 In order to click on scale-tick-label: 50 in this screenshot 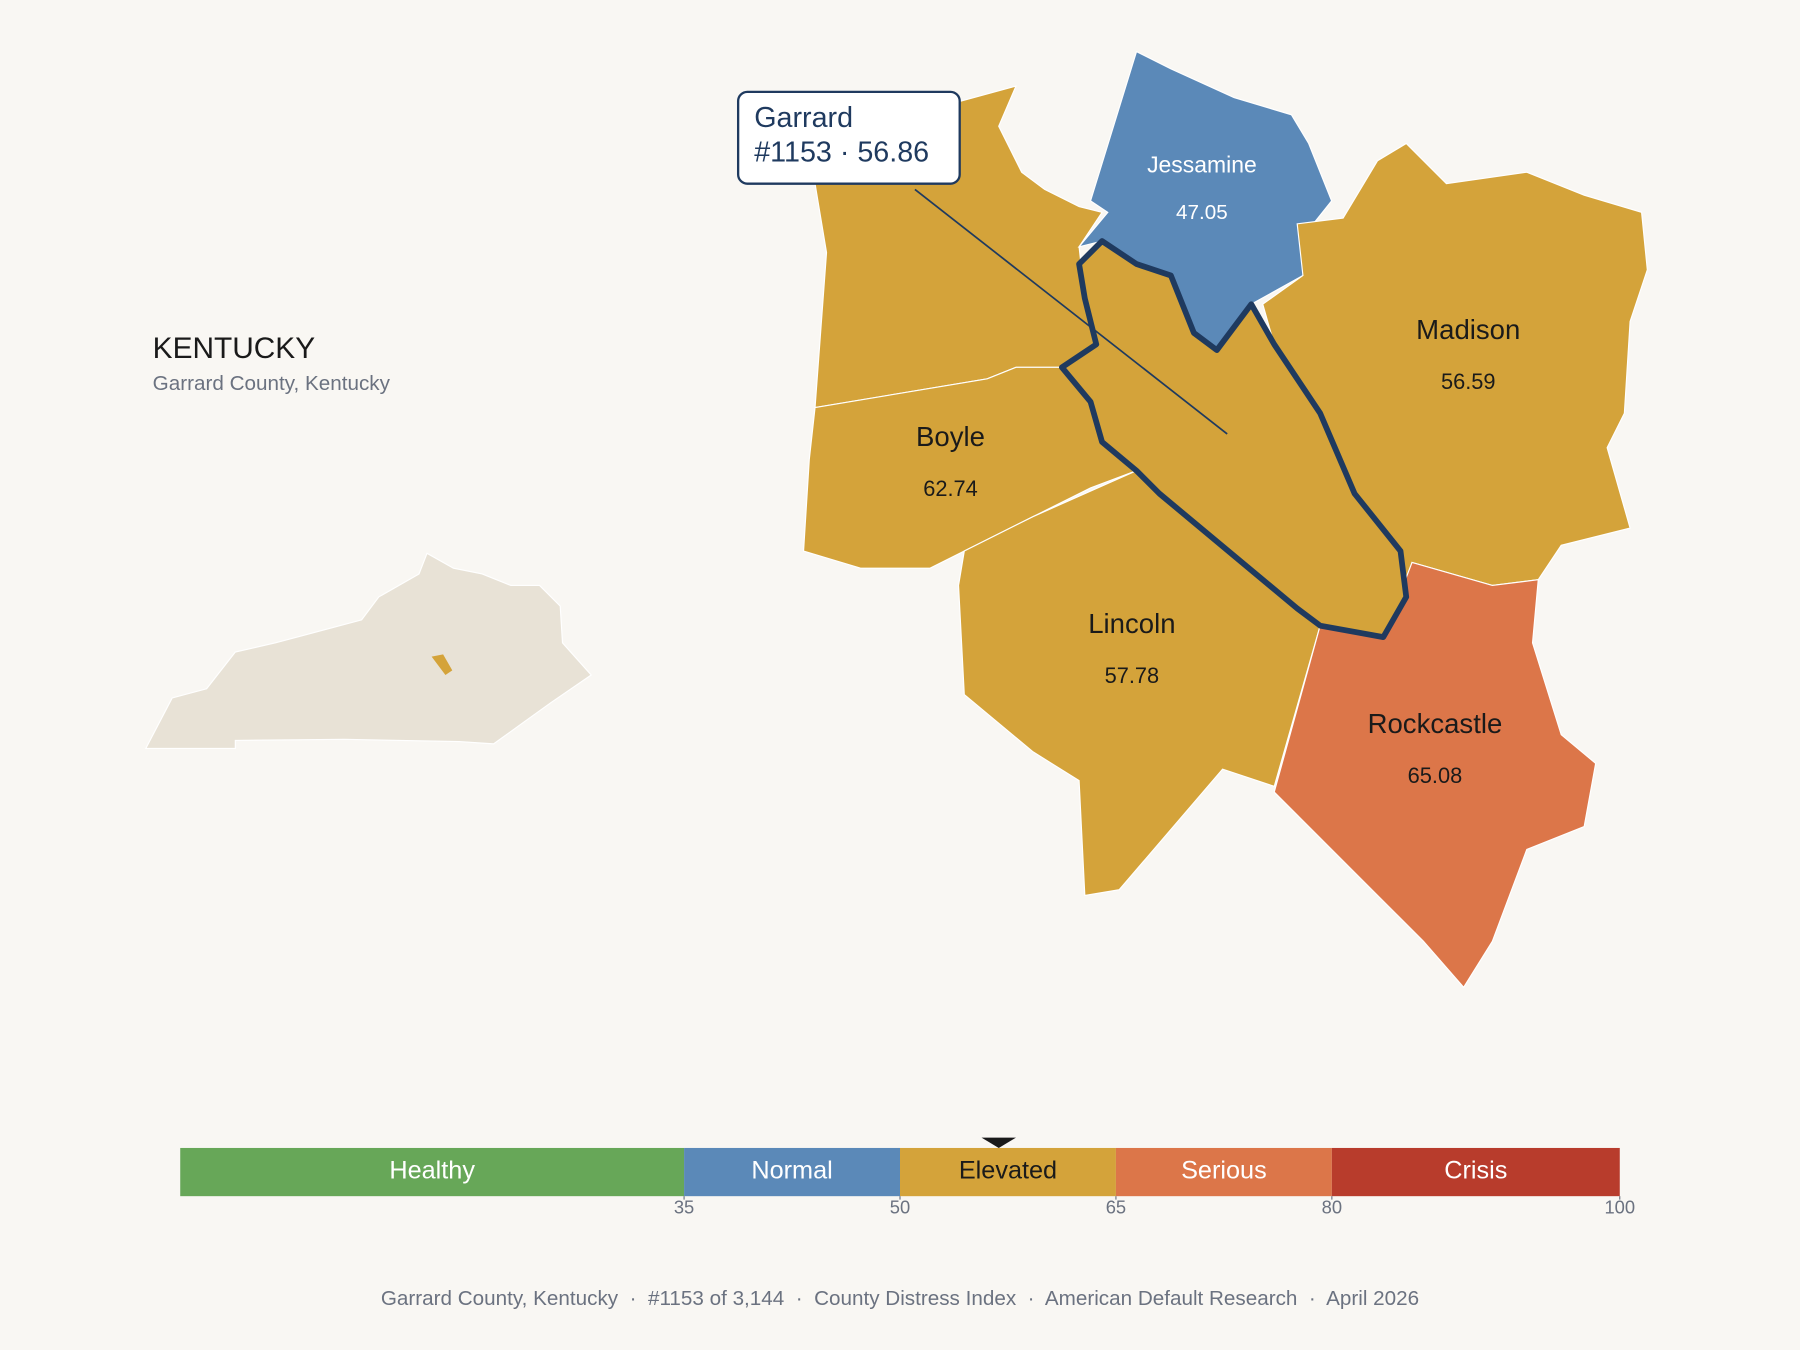, I will do `click(900, 1207)`.